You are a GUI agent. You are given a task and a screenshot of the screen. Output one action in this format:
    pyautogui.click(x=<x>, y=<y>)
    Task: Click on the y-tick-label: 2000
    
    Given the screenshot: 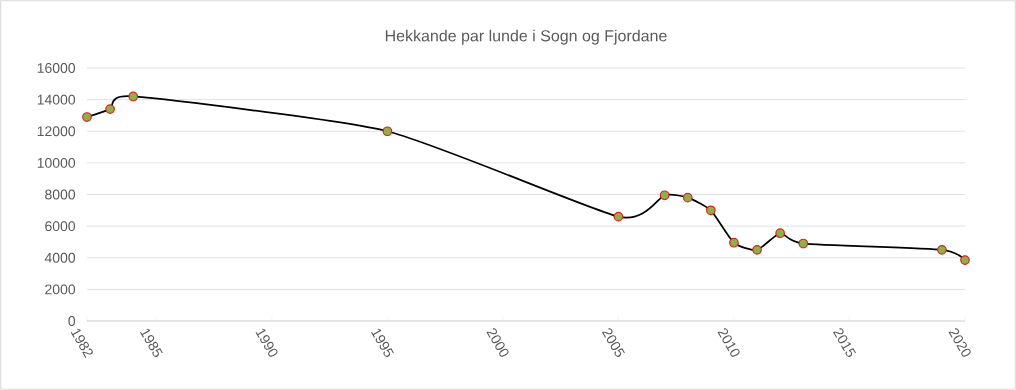 What is the action you would take?
    pyautogui.click(x=60, y=289)
    